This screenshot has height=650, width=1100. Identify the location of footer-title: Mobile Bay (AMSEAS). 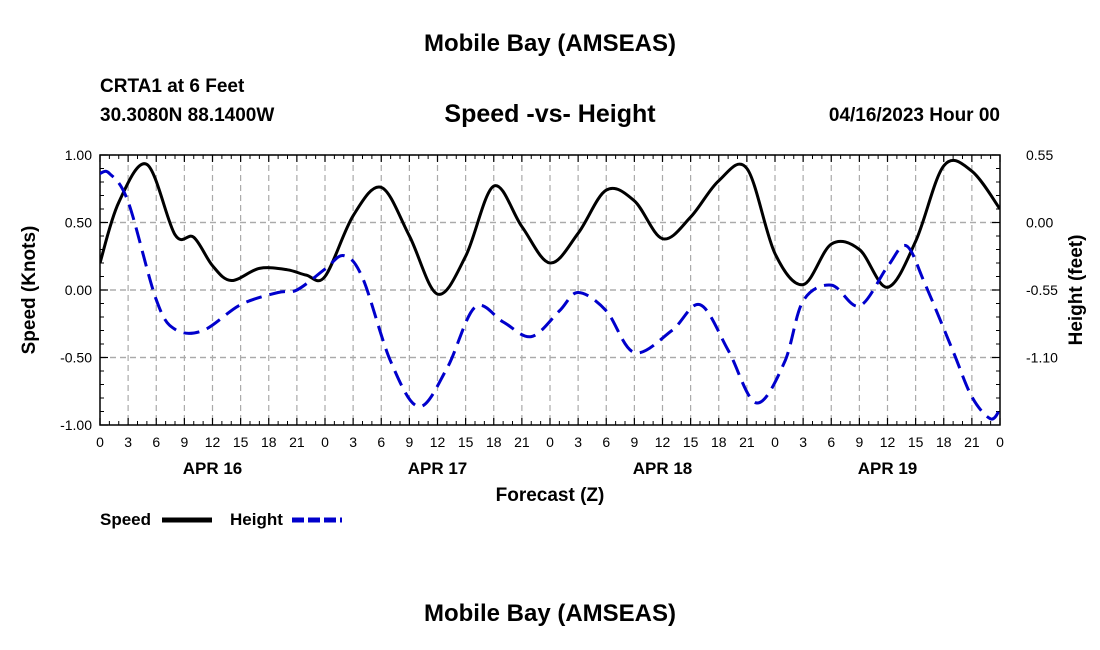
(550, 613).